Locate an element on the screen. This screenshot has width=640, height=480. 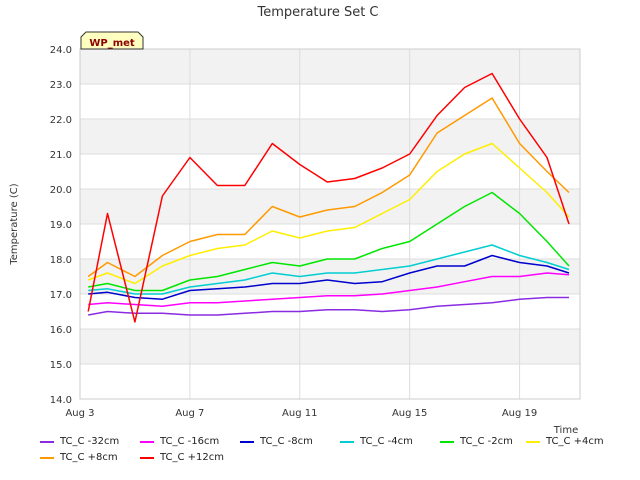
legend-label: TC_C -8cm is located at coordinates (286, 441).